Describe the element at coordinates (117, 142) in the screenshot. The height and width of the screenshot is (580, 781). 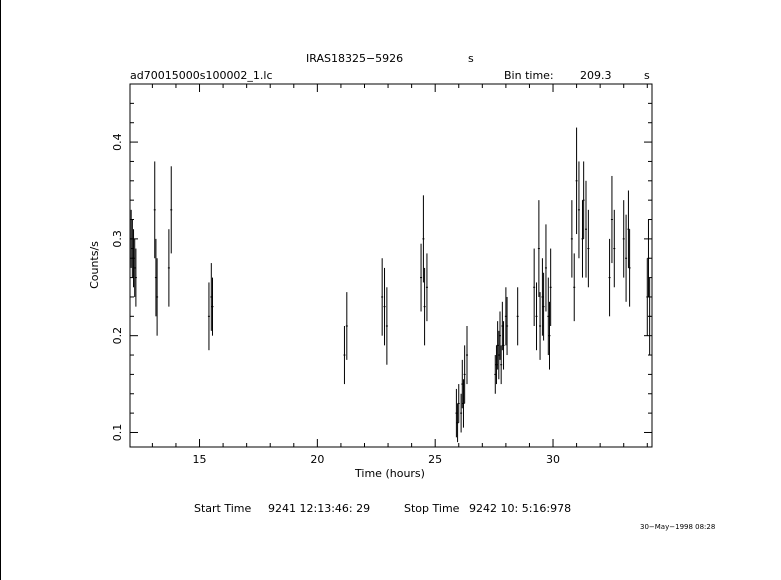
I see `y-tick-label: 0.4` at that location.